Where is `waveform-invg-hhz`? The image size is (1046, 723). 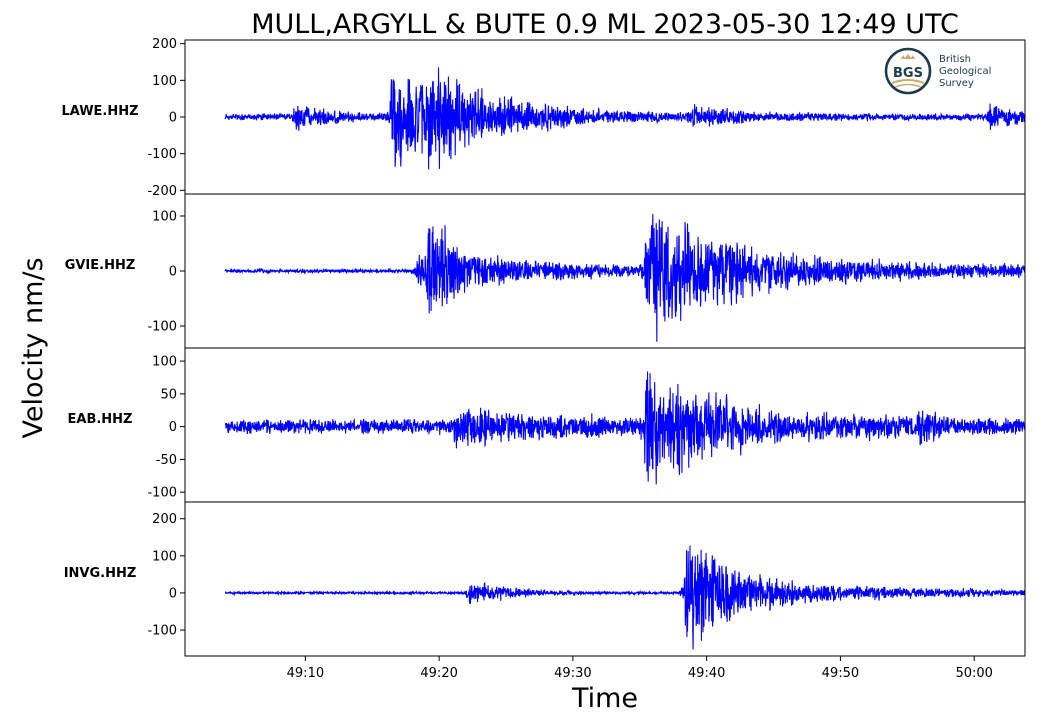
waveform-invg-hhz is located at coordinates (624, 597).